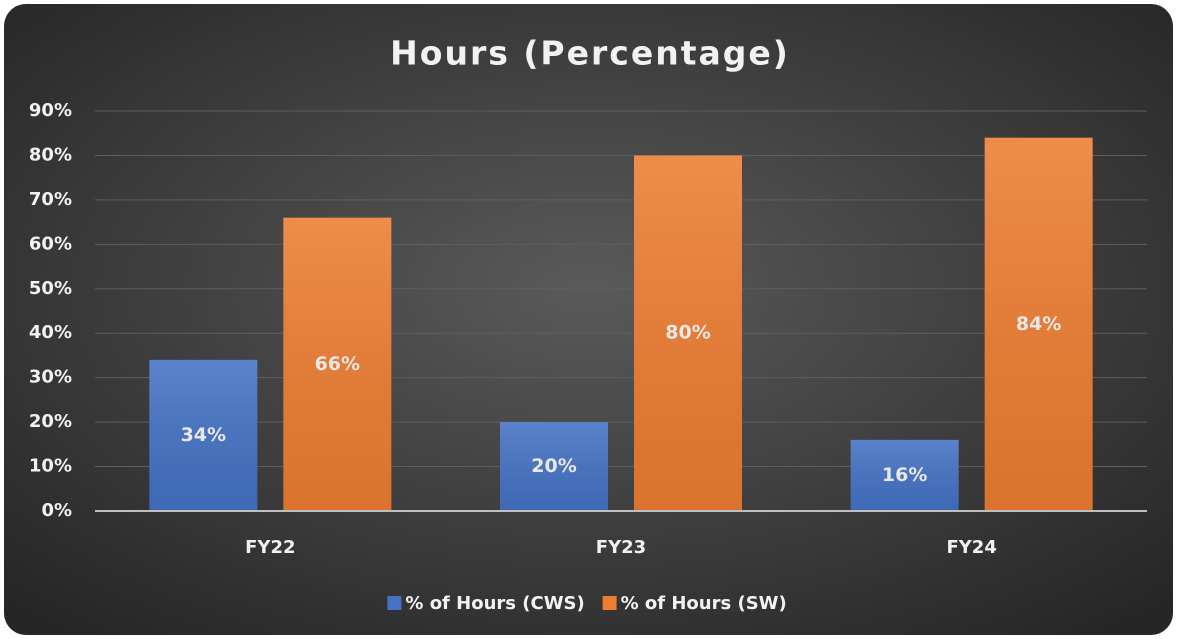 The image size is (1177, 639). I want to click on y-tick-label: 80%, so click(50, 154).